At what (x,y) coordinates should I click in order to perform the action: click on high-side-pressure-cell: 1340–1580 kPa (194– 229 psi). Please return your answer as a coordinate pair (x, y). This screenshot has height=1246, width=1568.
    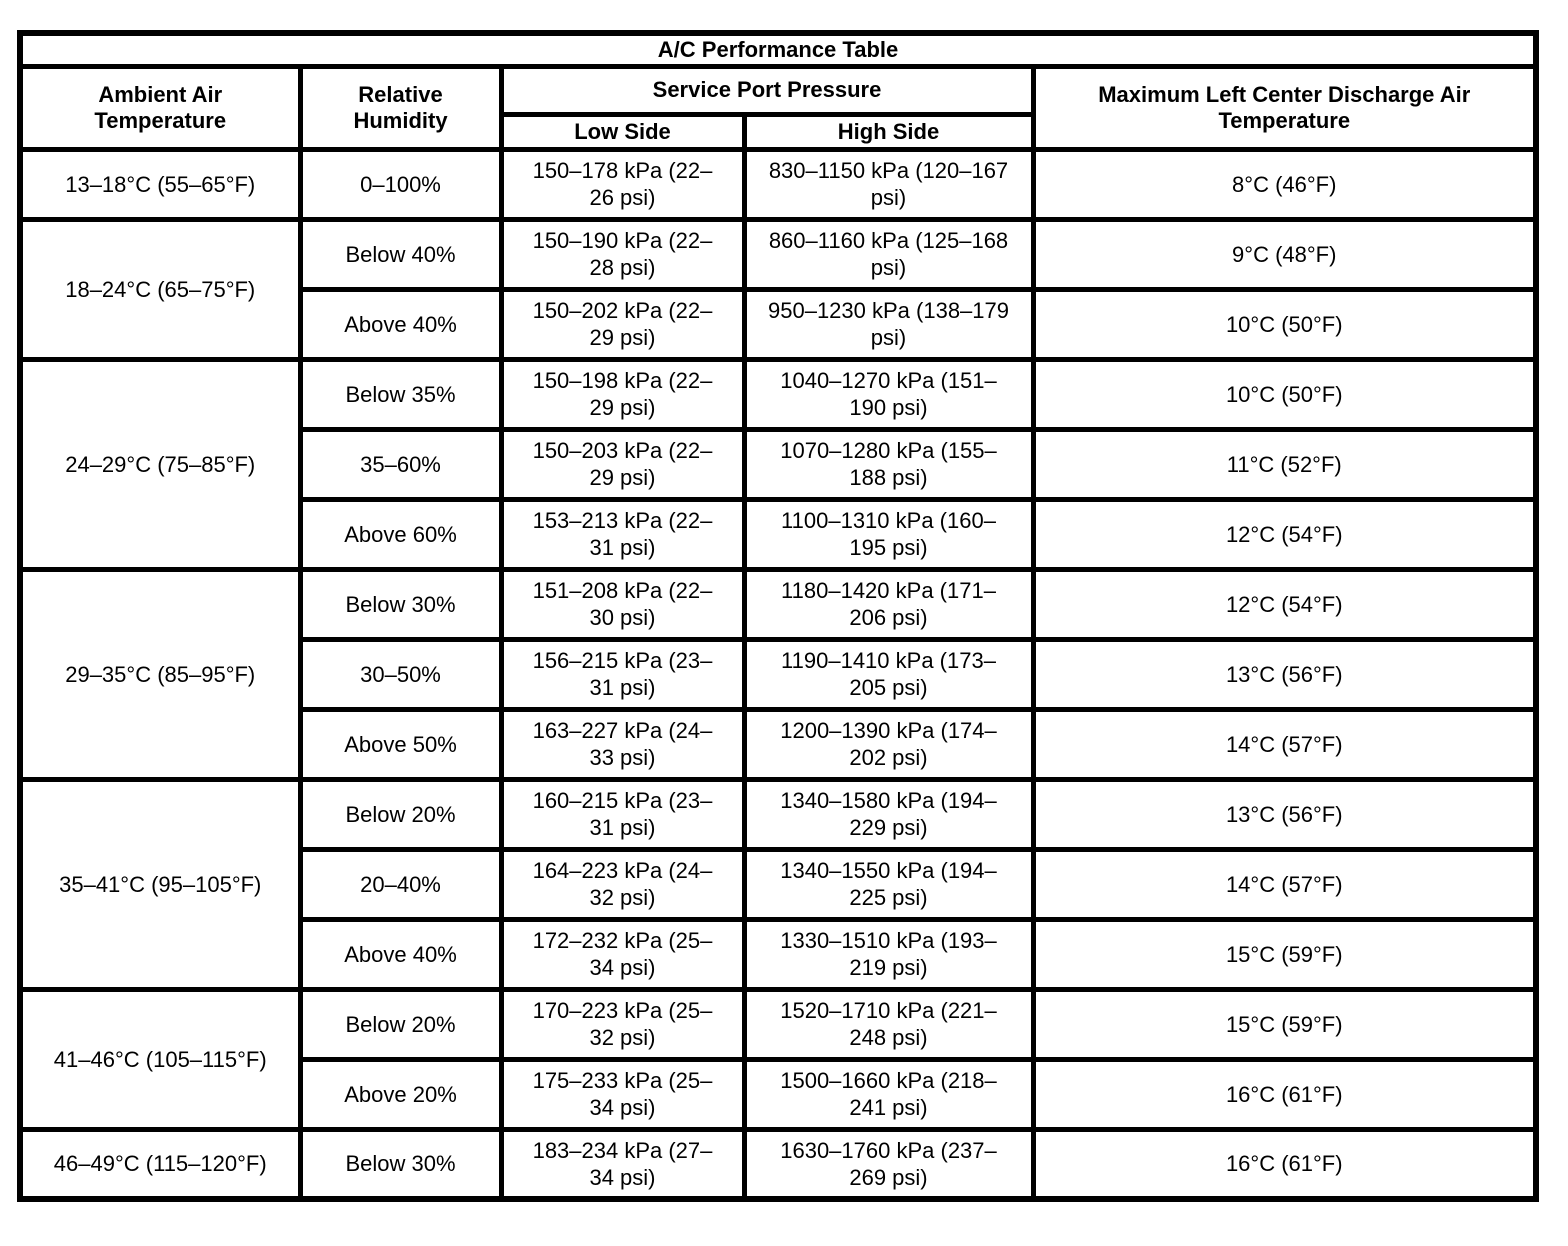
    Looking at the image, I should click on (888, 814).